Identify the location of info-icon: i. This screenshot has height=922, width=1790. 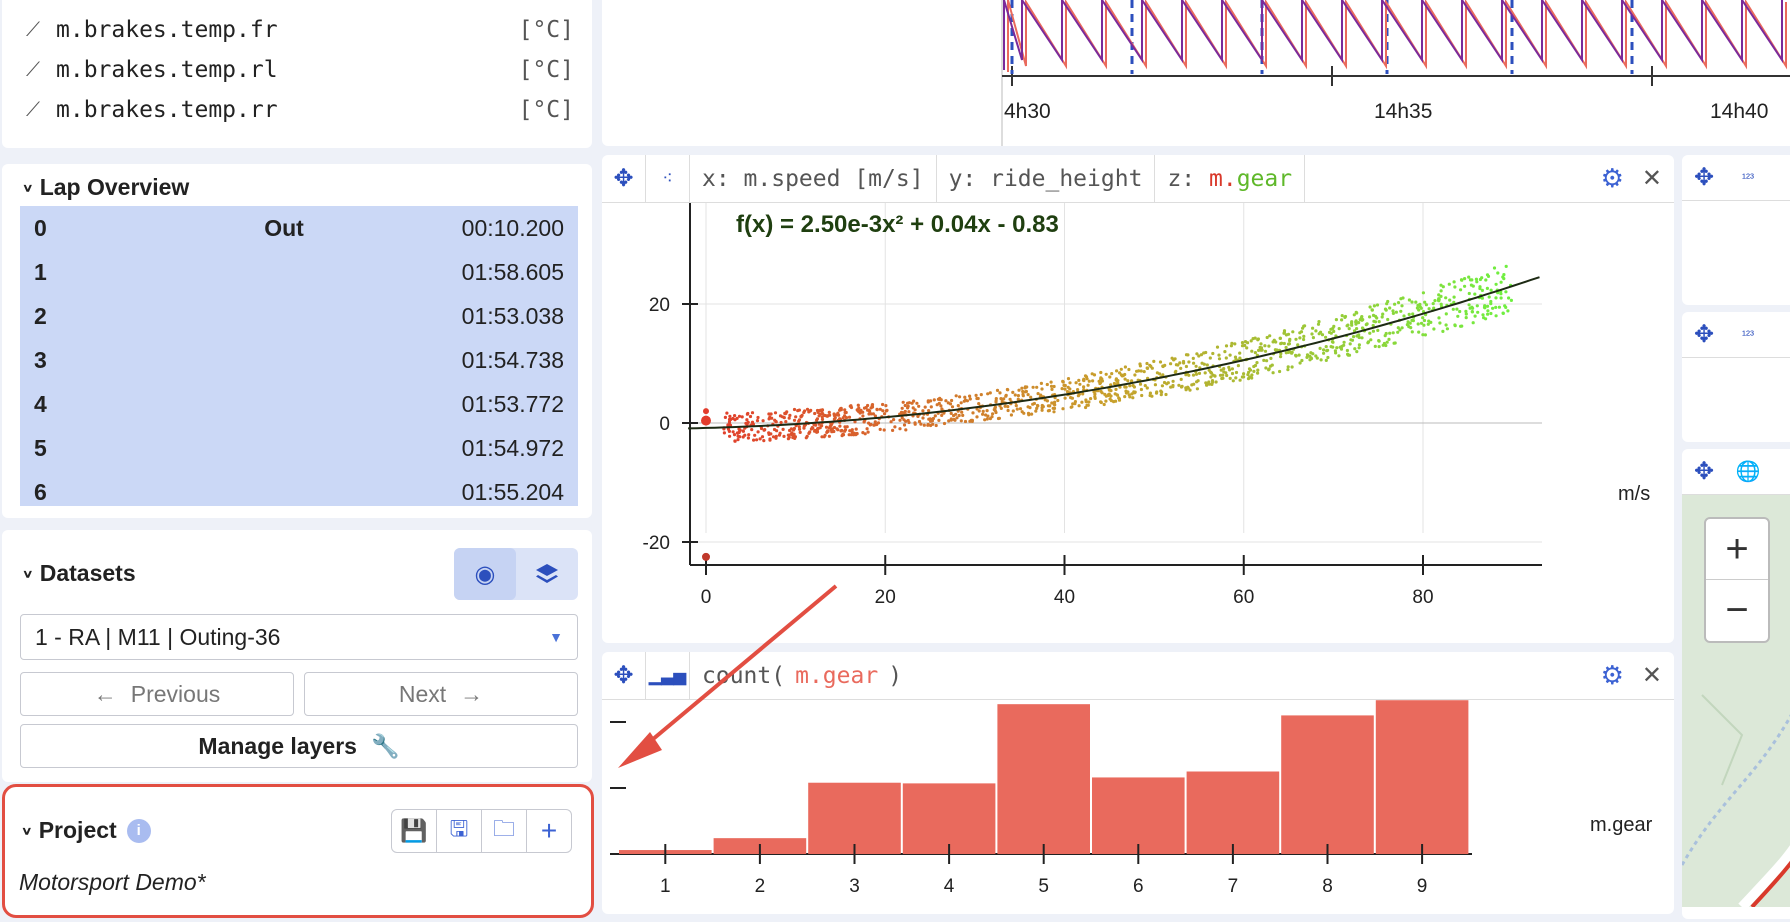
(138, 830).